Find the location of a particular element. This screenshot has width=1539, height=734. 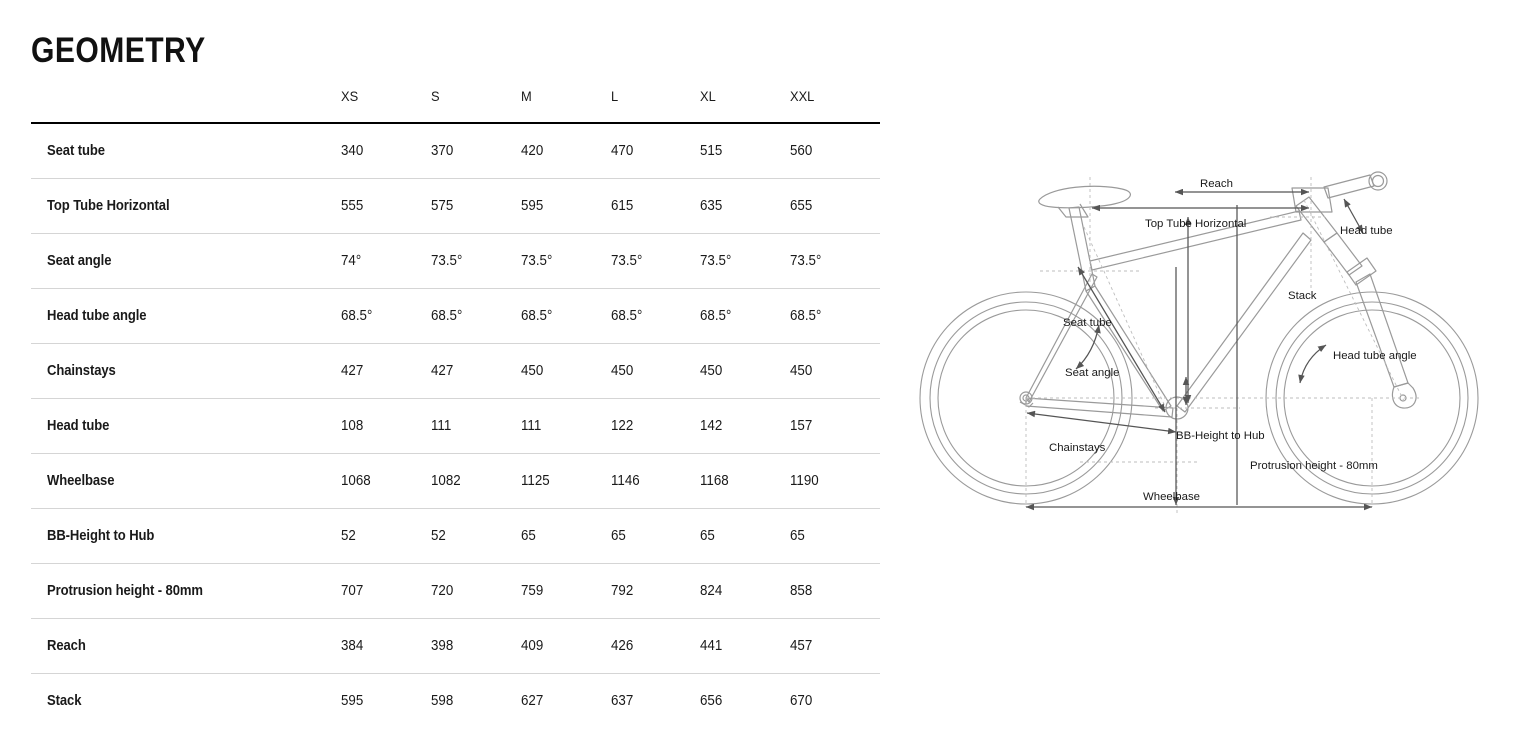

row-label-text: Stack is located at coordinates (64, 701).